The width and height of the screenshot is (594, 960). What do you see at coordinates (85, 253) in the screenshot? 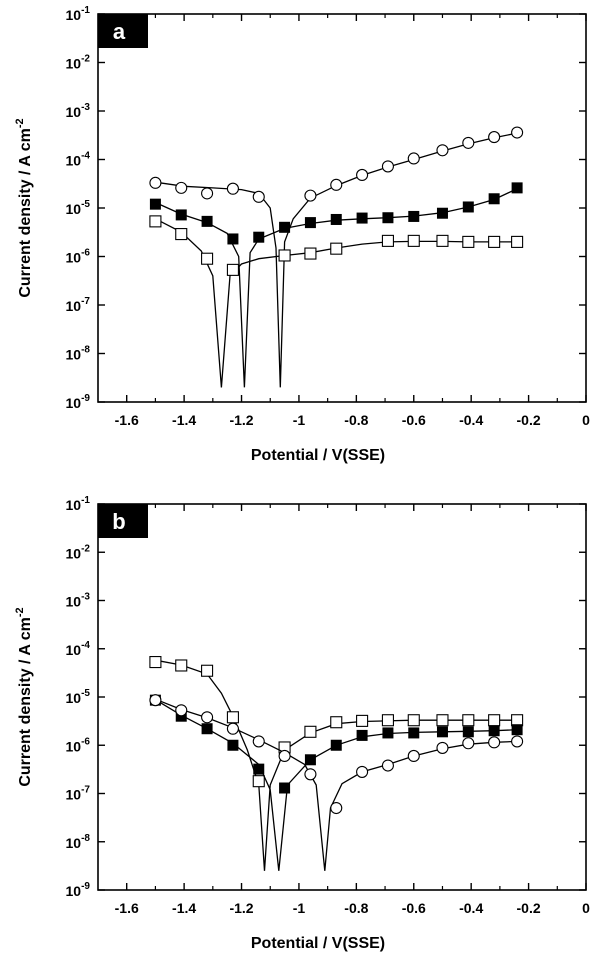
I see `y-tick-exponent: -6` at bounding box center [85, 253].